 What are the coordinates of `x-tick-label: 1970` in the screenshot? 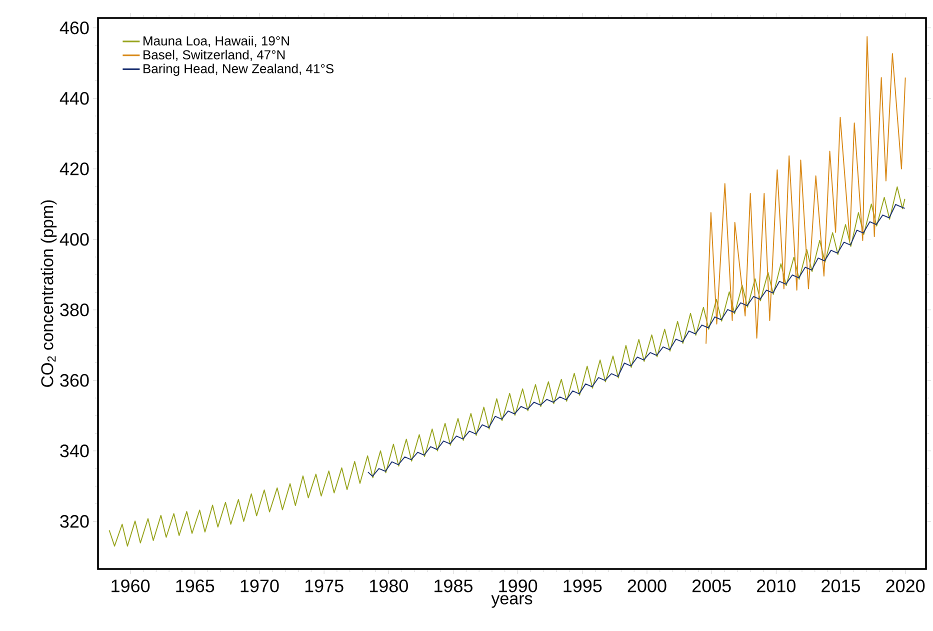 It's located at (259, 586).